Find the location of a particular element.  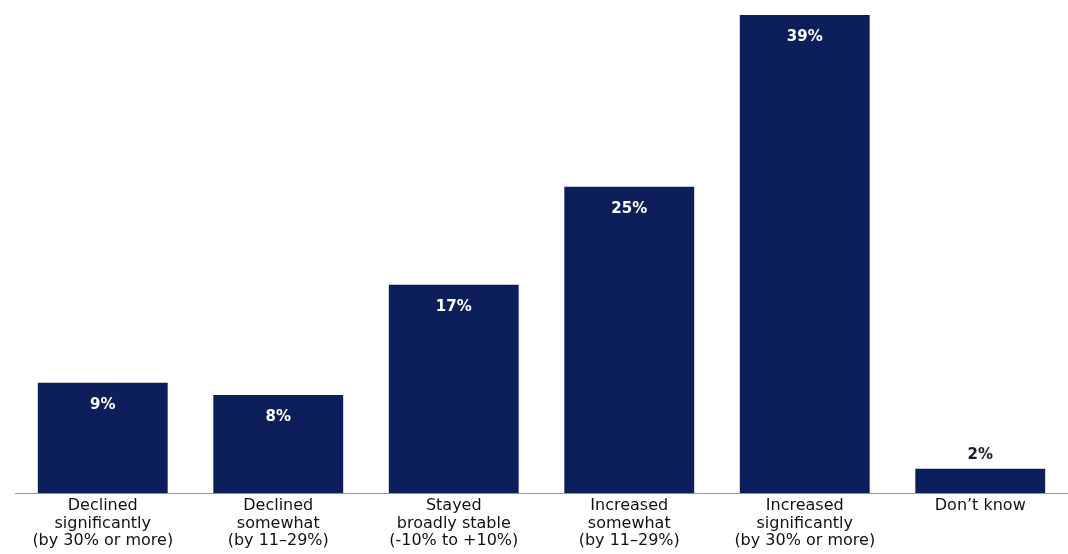

data-label: 2% is located at coordinates (980, 453).